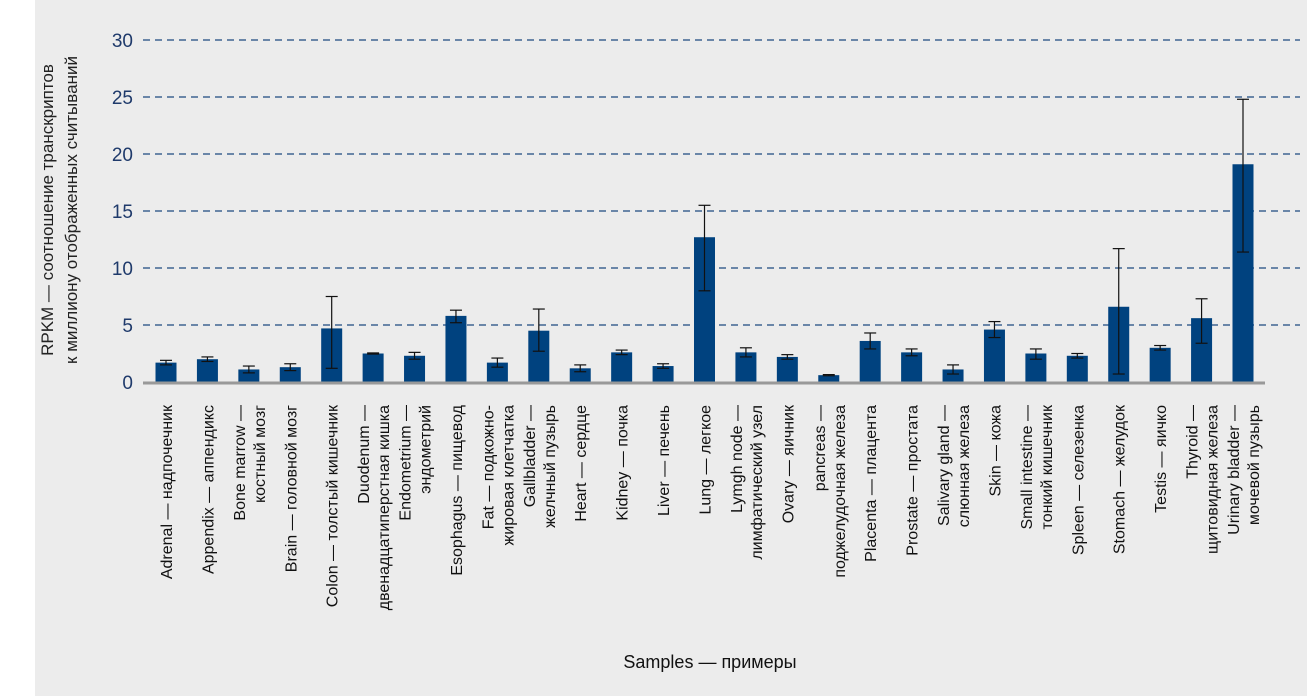 This screenshot has height=696, width=1307. I want to click on y-axis-label: RPKM — соотношение транскриптов, so click(47, 210).